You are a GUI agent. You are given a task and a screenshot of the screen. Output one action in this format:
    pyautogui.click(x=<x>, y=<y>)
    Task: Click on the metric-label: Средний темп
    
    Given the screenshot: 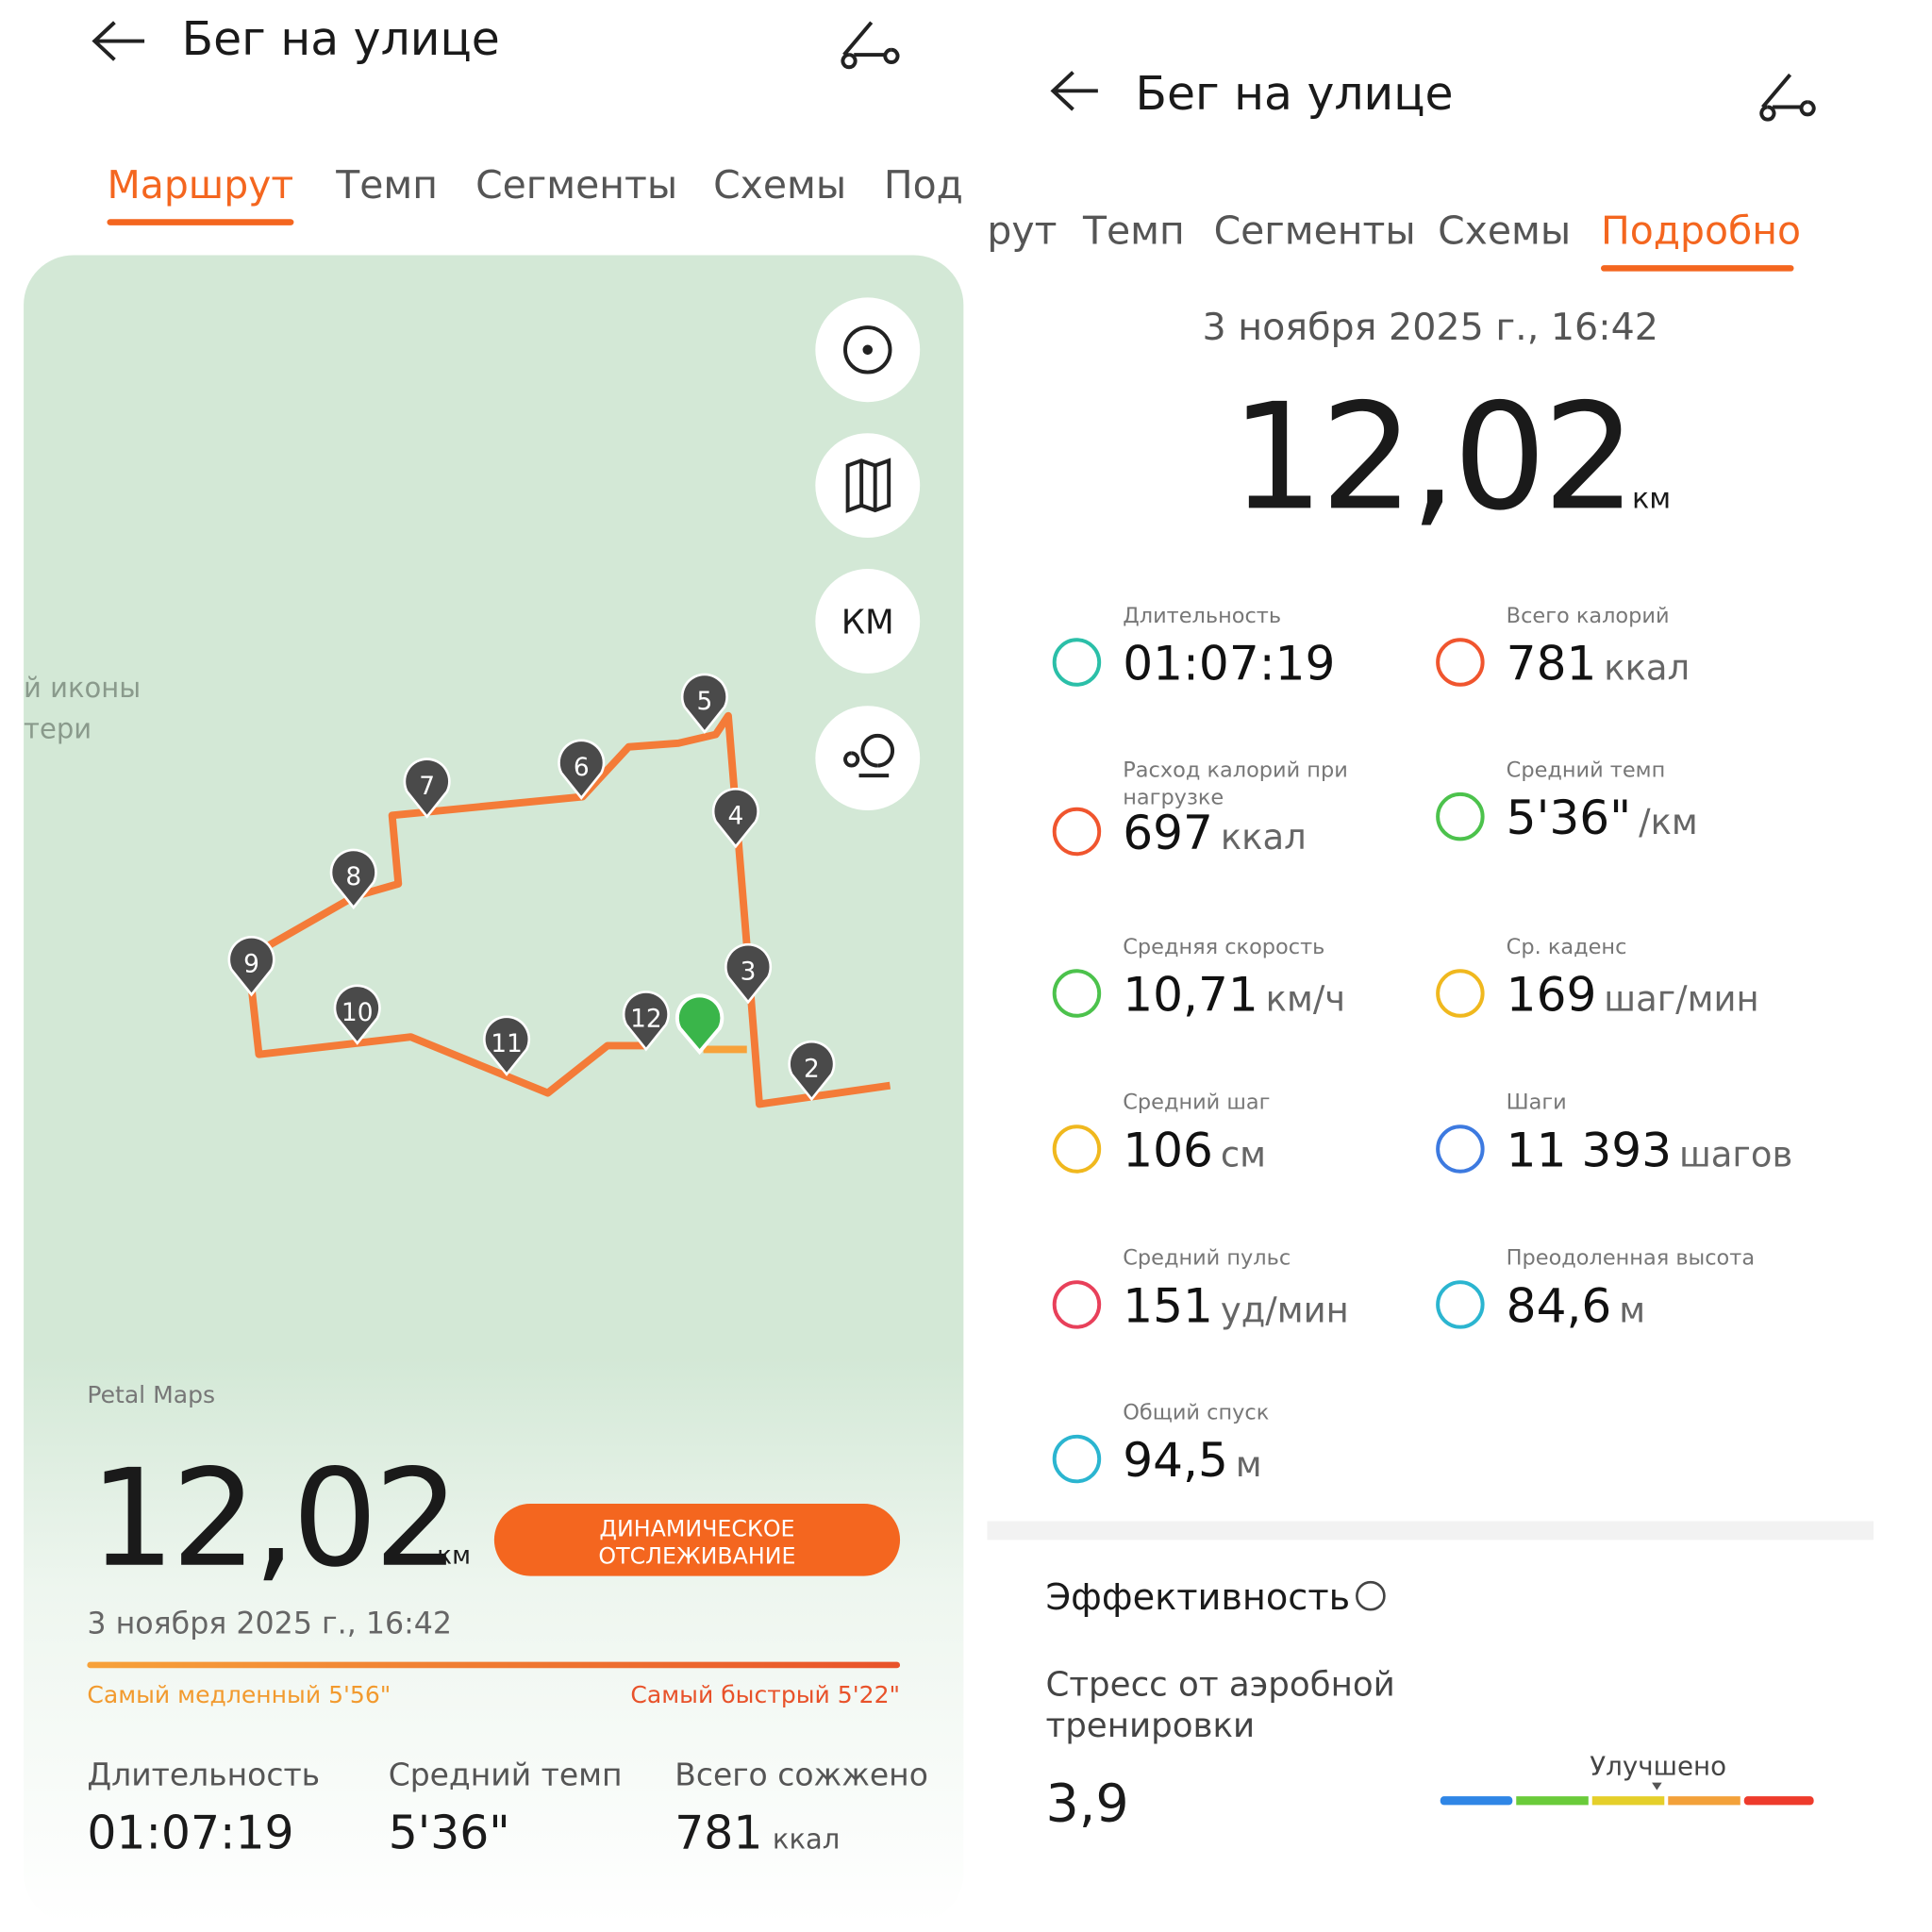 What is the action you would take?
    pyautogui.click(x=1586, y=770)
    